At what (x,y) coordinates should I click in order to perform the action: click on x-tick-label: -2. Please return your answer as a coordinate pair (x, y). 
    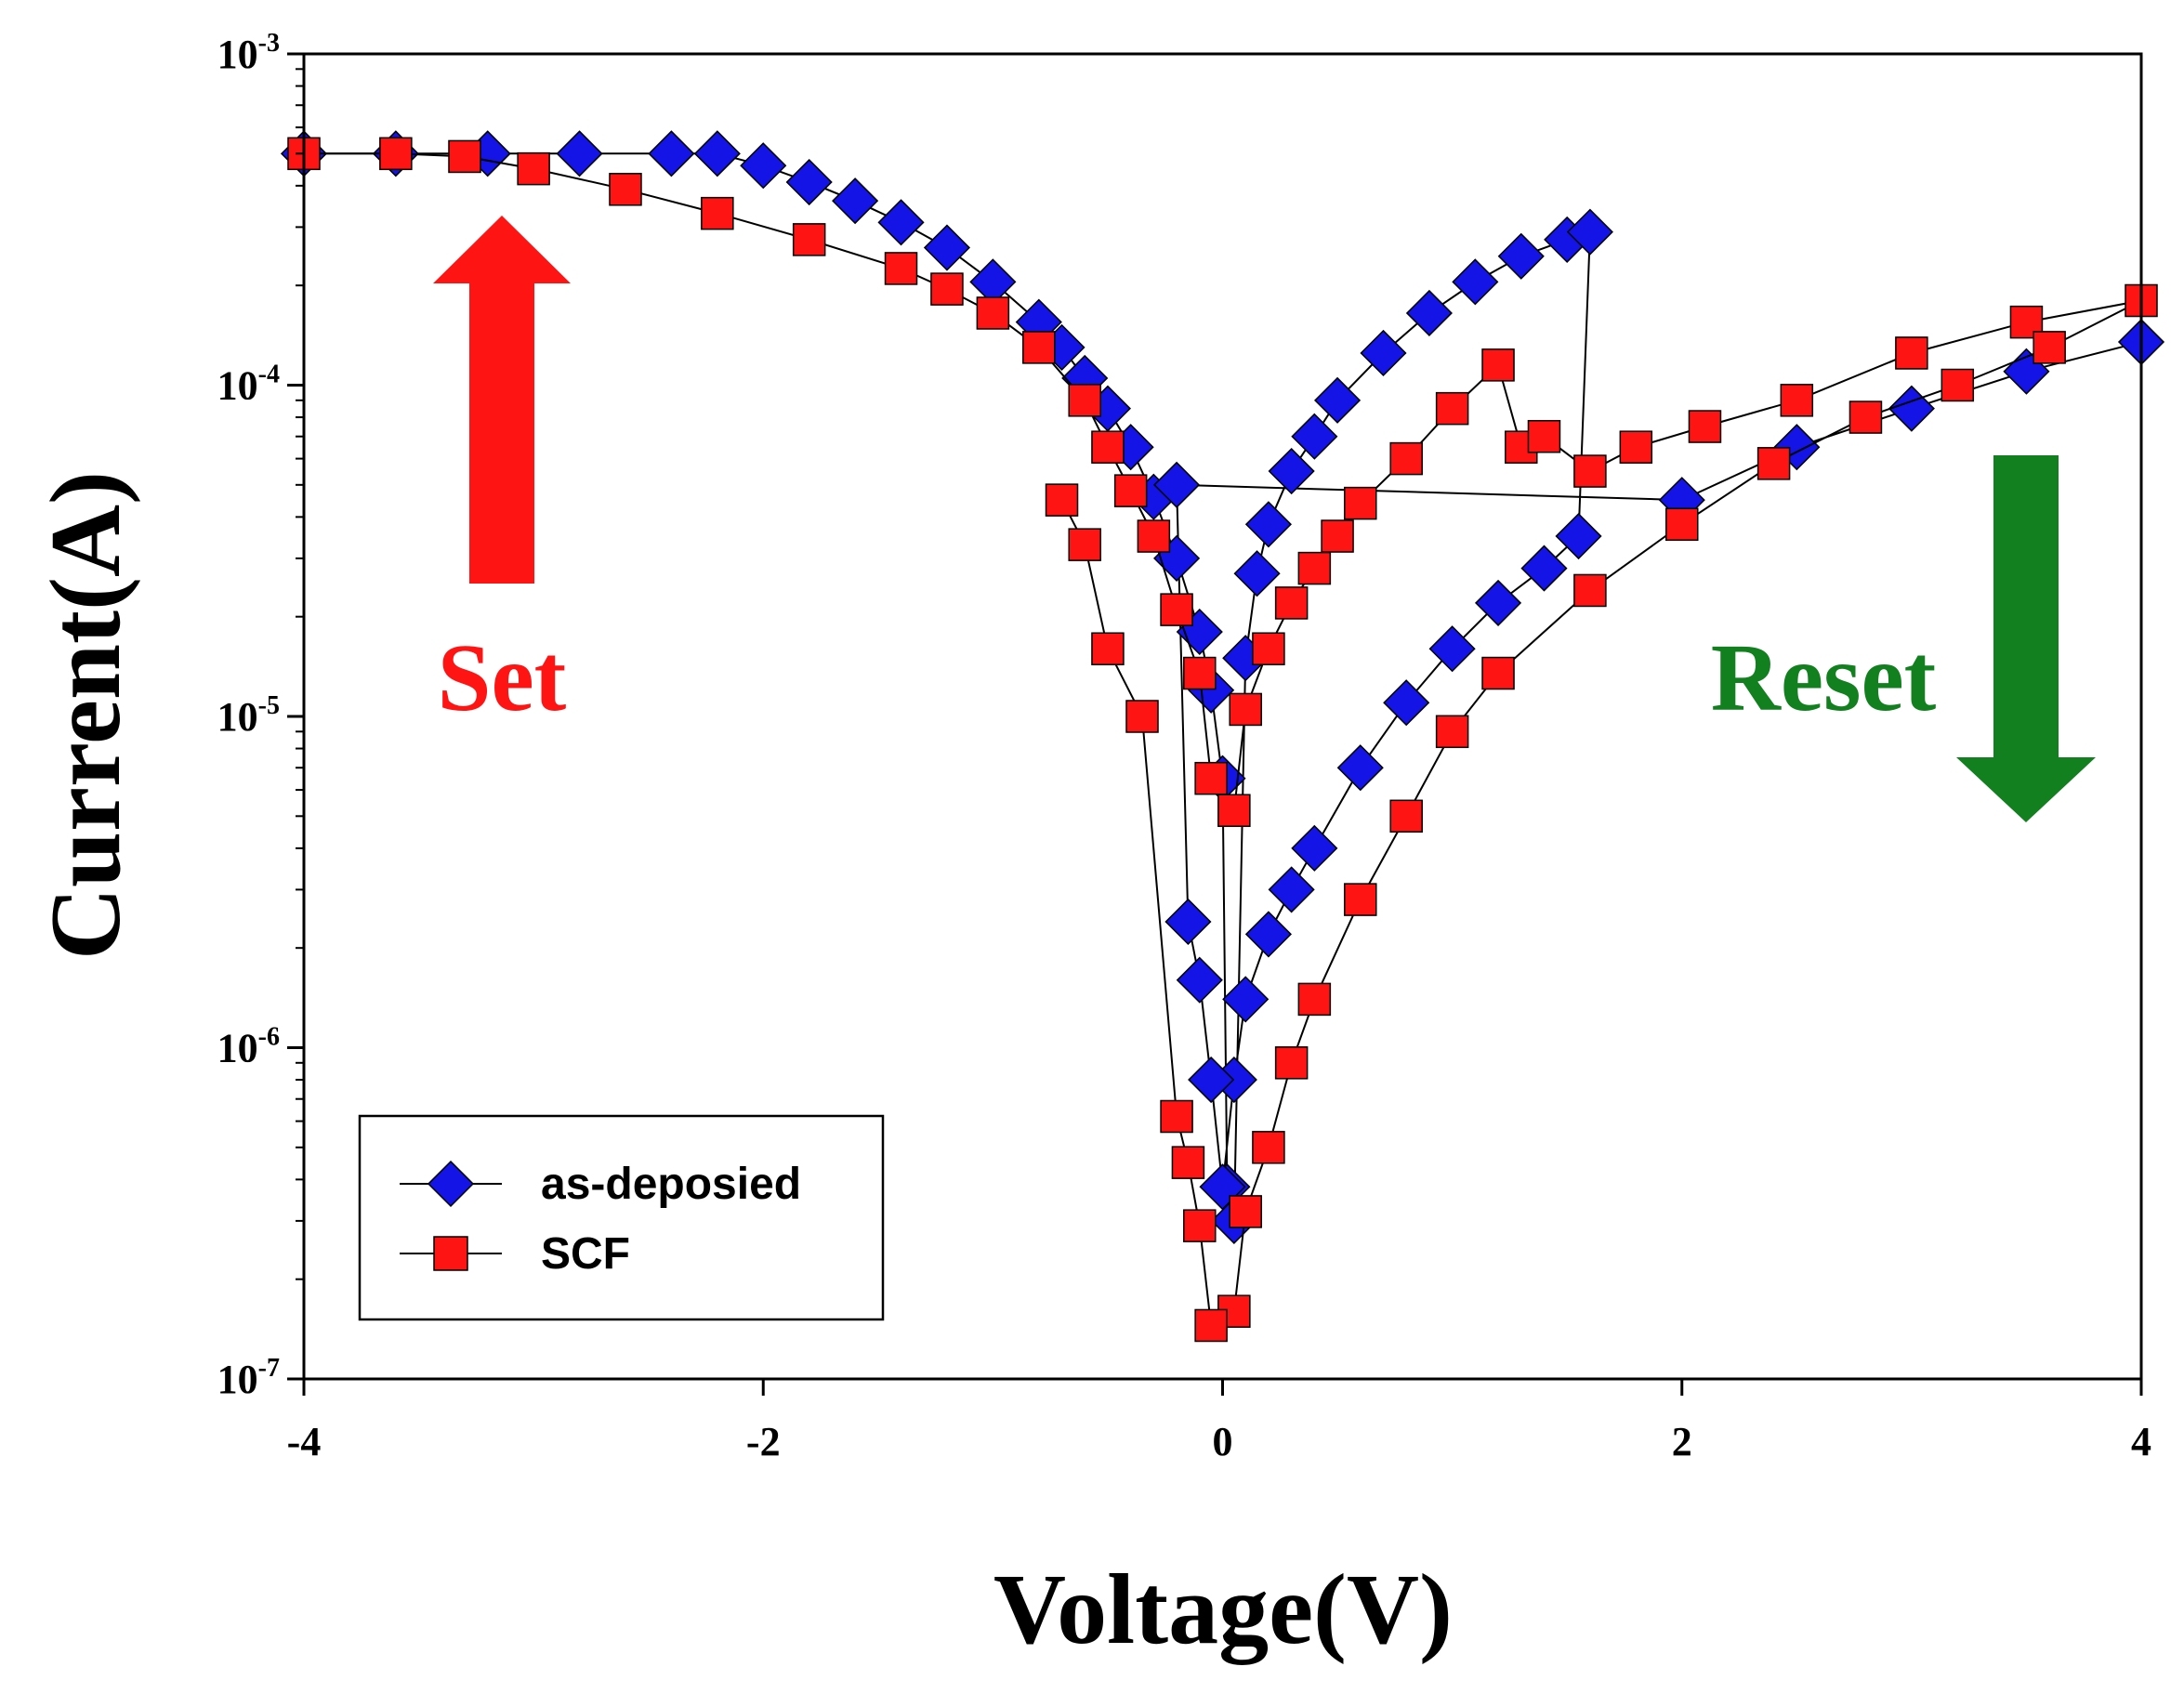
    Looking at the image, I should click on (763, 1441).